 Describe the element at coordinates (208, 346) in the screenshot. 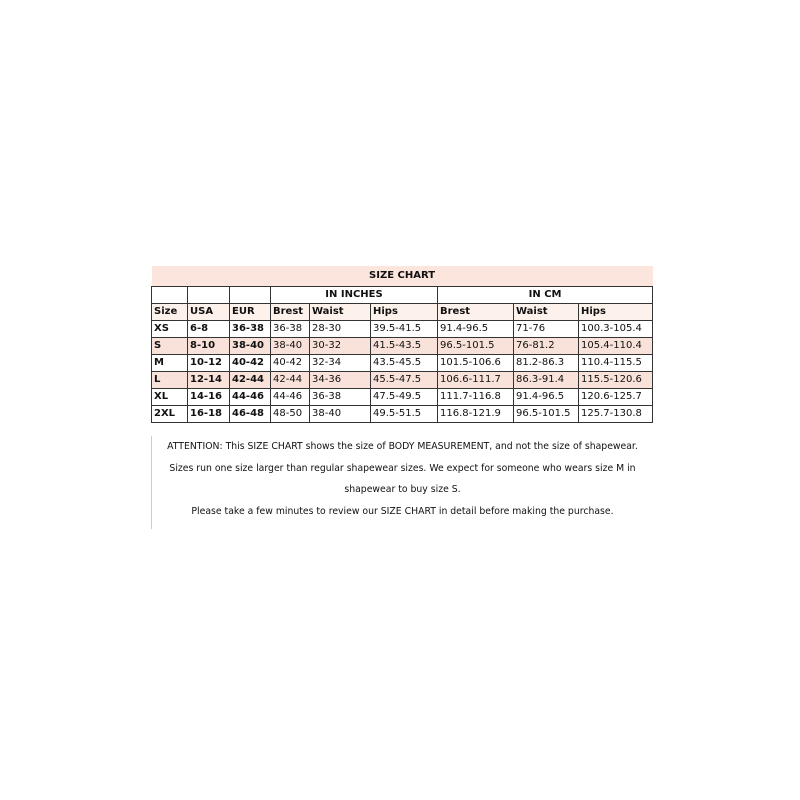

I see `table-cell: 8-10` at that location.